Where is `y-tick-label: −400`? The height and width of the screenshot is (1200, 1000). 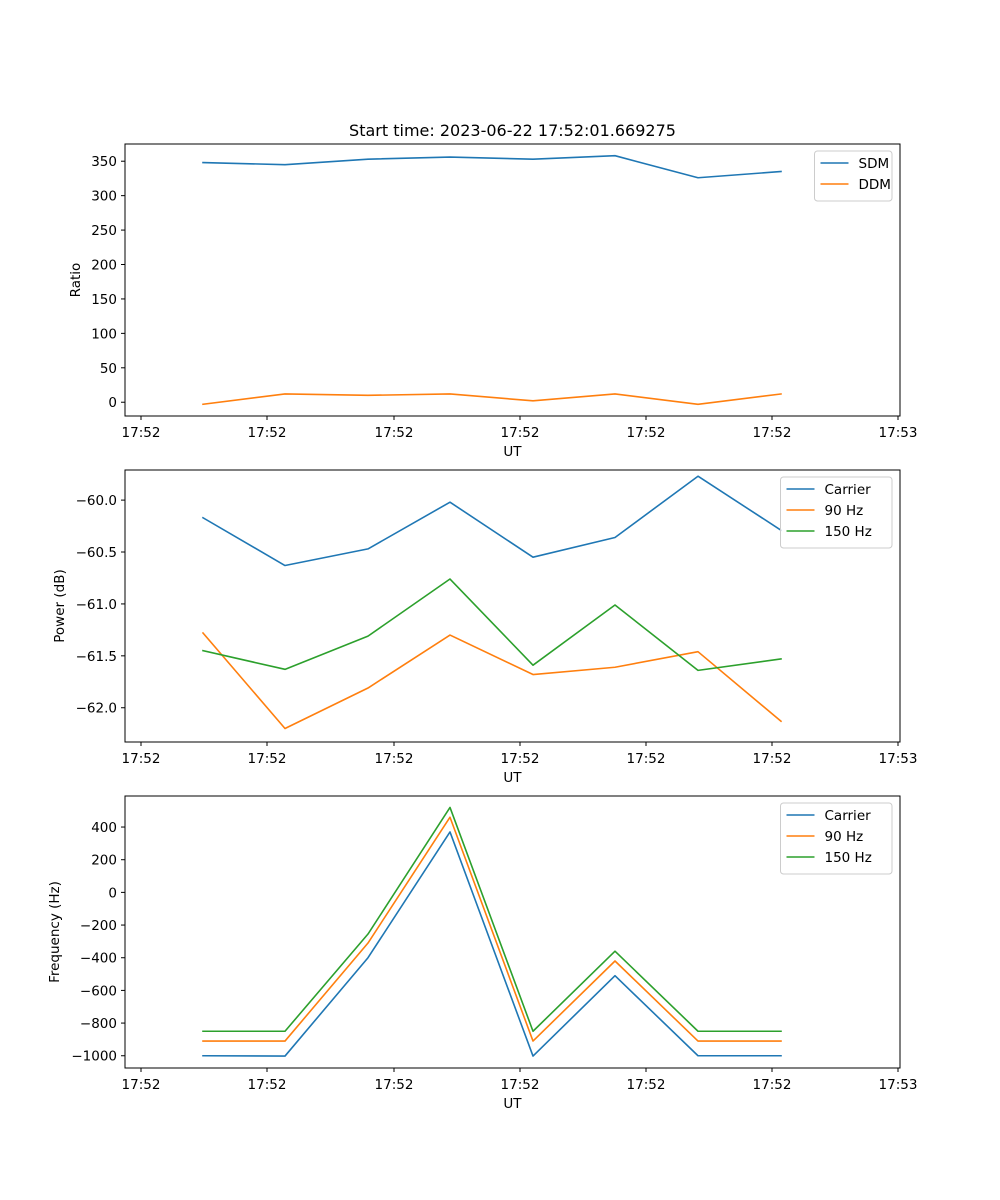 y-tick-label: −400 is located at coordinates (98, 959).